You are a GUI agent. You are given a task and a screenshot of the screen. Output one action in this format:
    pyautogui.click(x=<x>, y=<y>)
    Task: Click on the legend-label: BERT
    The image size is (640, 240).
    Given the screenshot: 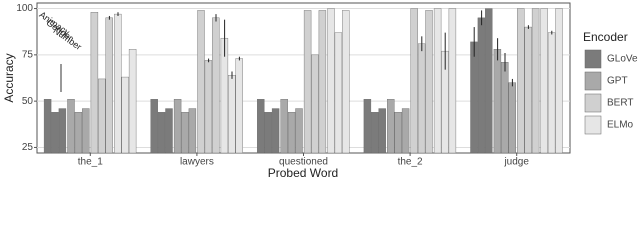 What is the action you would take?
    pyautogui.click(x=620, y=103)
    